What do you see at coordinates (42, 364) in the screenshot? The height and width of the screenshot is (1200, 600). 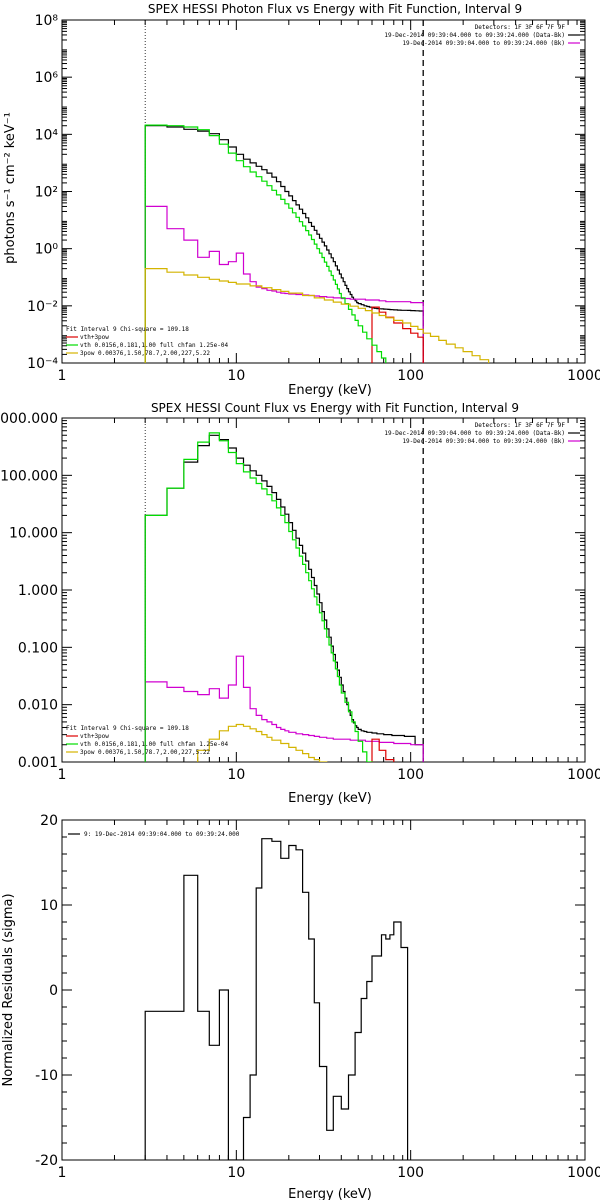 I see `photon-y-tick-label: 10⁻⁴` at bounding box center [42, 364].